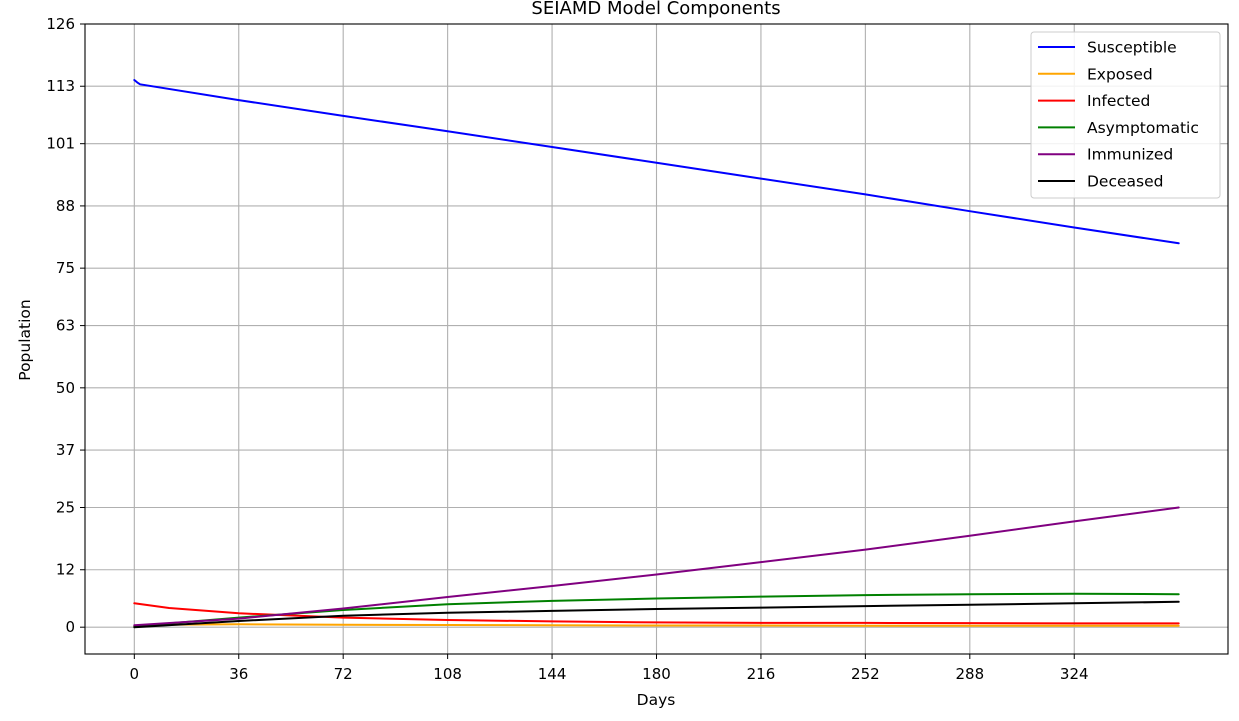 The image size is (1239, 721). I want to click on y-tick-label: 113, so click(60, 86).